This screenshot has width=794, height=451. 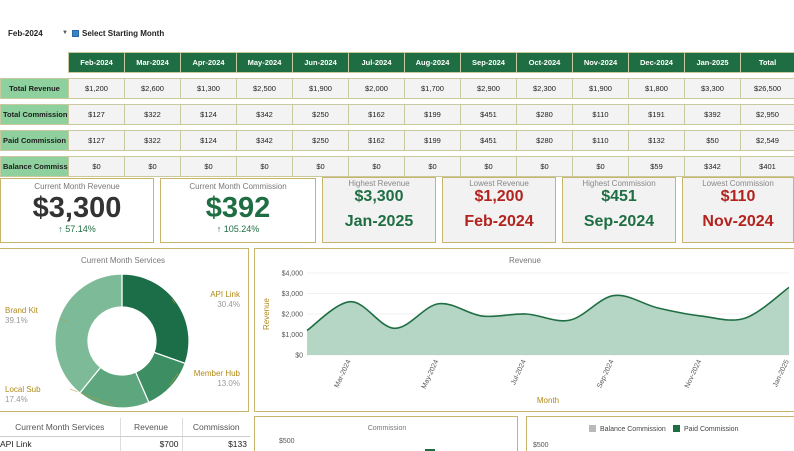 I want to click on kpi-title: Current Month Commission, so click(x=238, y=186).